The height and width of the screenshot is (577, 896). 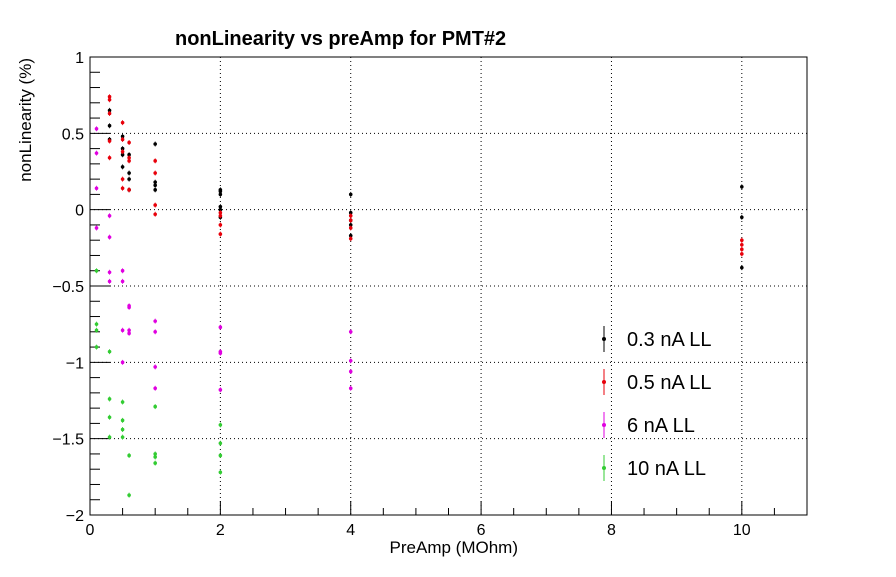 I want to click on x-axis-label: PreAmp (MOhm), so click(x=454, y=547).